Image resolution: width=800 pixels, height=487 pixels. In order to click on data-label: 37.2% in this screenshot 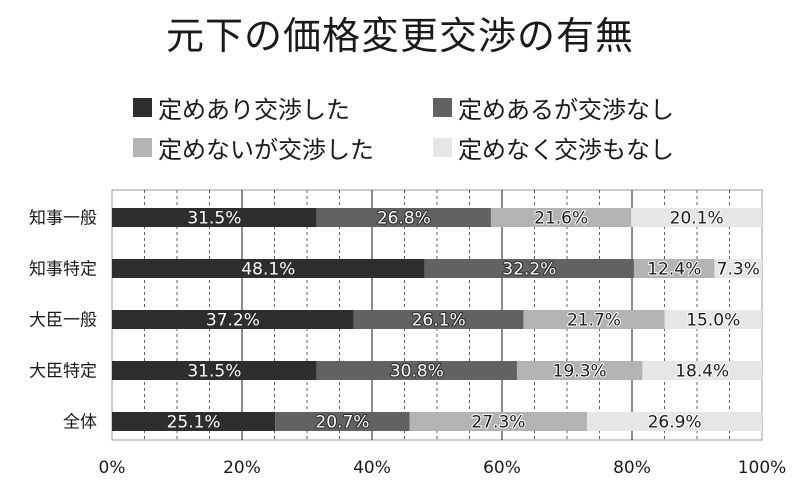, I will do `click(233, 321)`.